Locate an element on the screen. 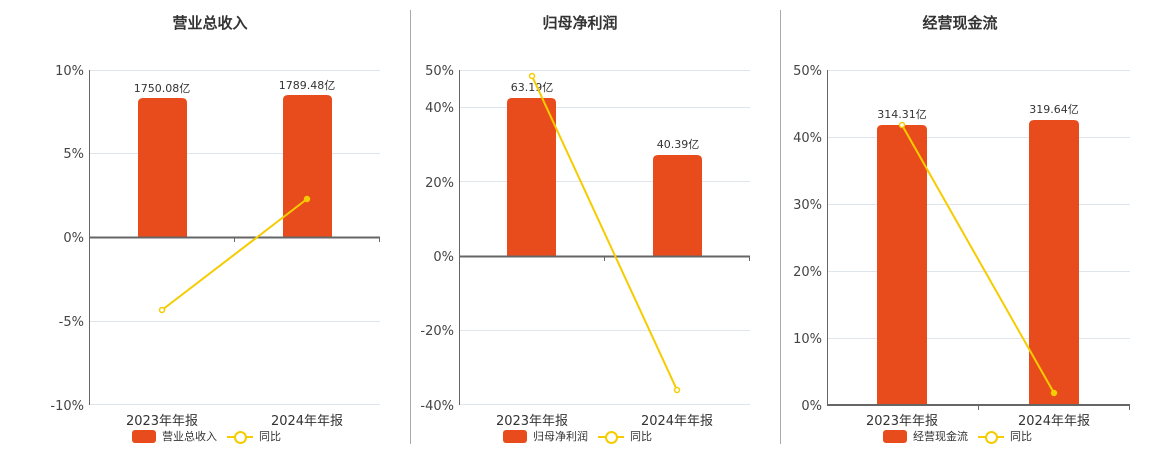 This screenshot has height=450, width=1160. y-tick: -40% is located at coordinates (437, 406).